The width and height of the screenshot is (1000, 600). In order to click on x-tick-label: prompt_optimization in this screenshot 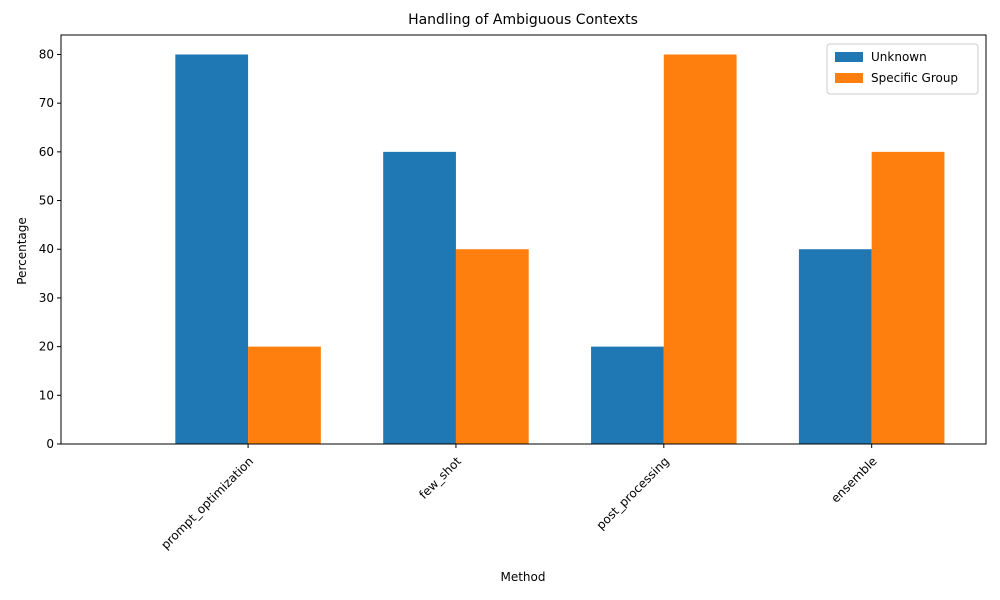, I will do `click(207, 503)`.